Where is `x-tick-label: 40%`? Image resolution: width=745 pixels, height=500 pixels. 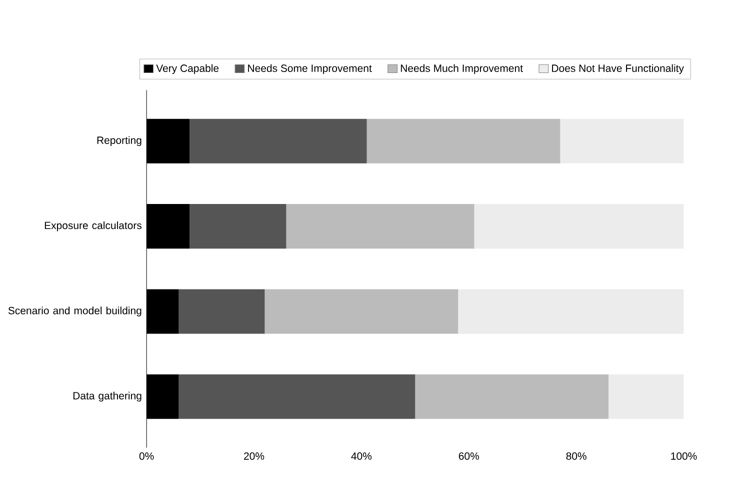
x-tick-label: 40% is located at coordinates (361, 456).